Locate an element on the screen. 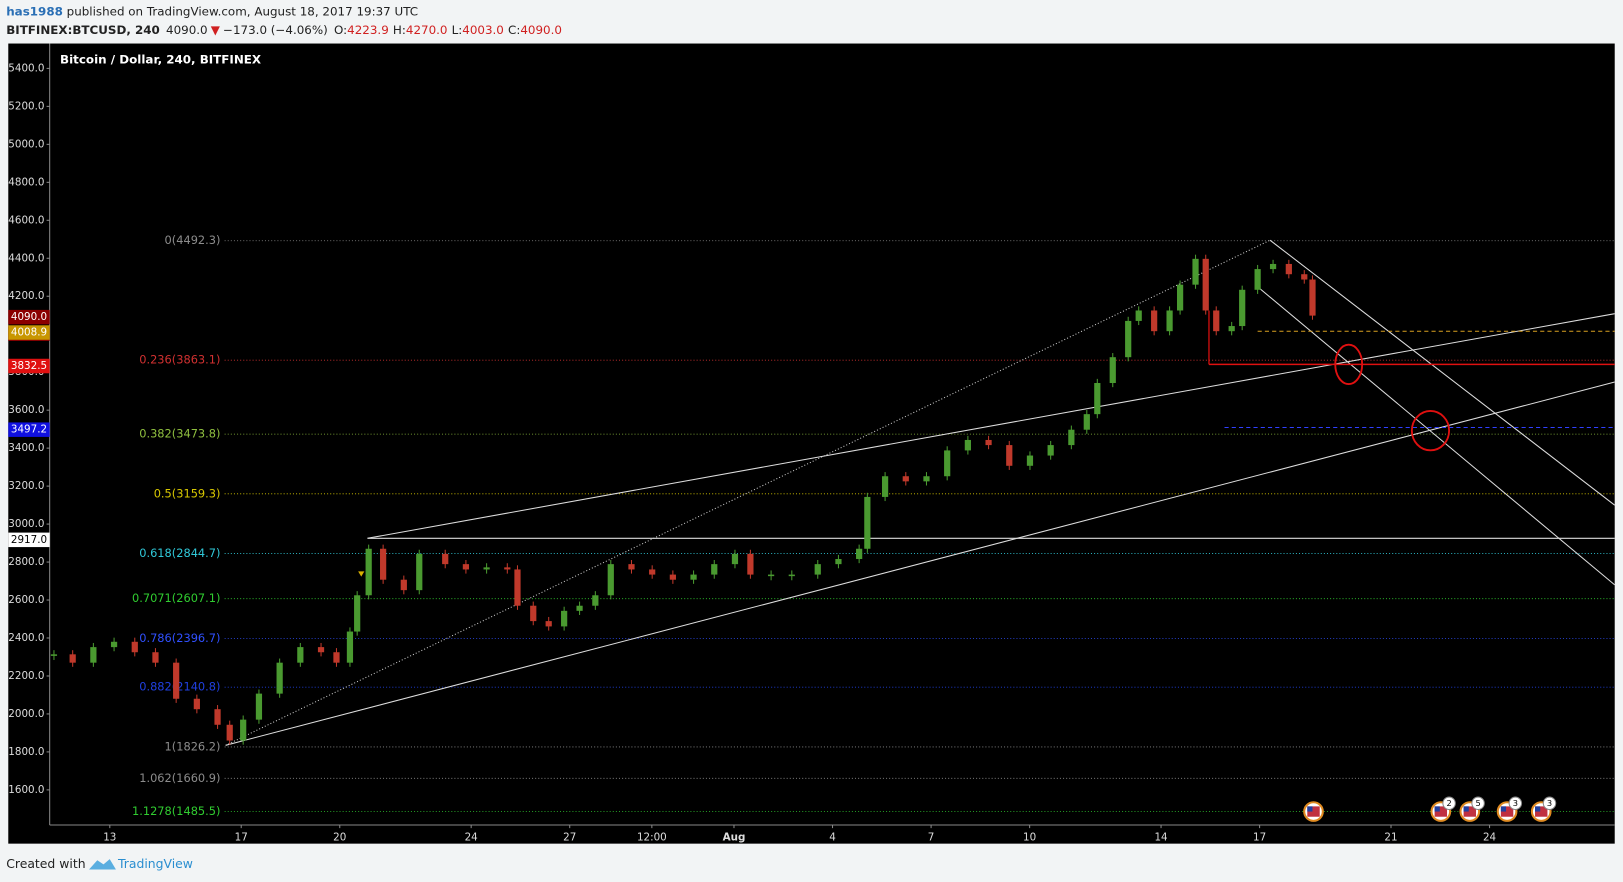 The width and height of the screenshot is (1623, 882). y-tick-label: 4800.0 is located at coordinates (26, 182).